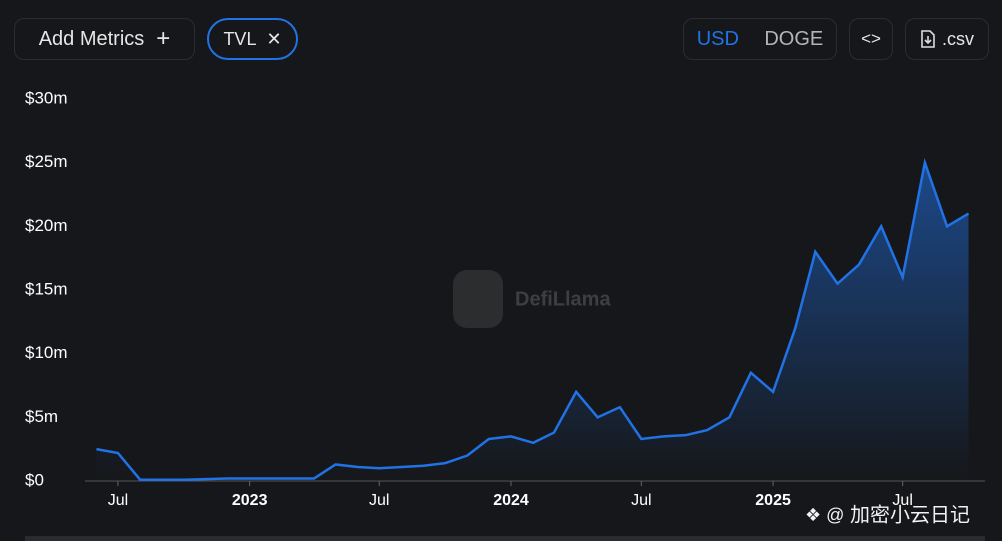 The height and width of the screenshot is (541, 1002). I want to click on plus-icon: +, so click(163, 38).